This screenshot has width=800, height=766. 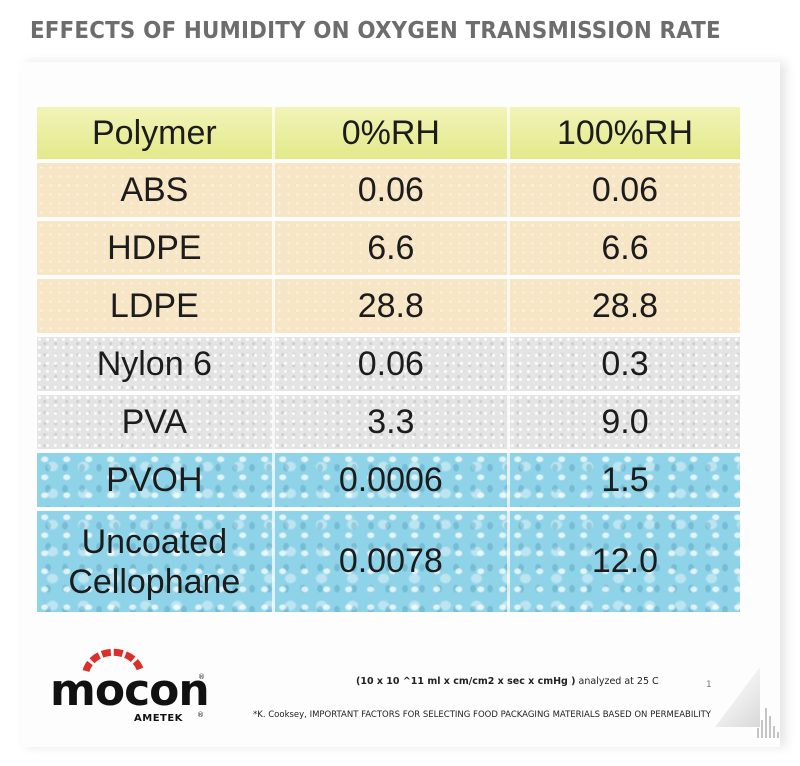 I want to click on rh100-cell: 0.3, so click(x=624, y=364).